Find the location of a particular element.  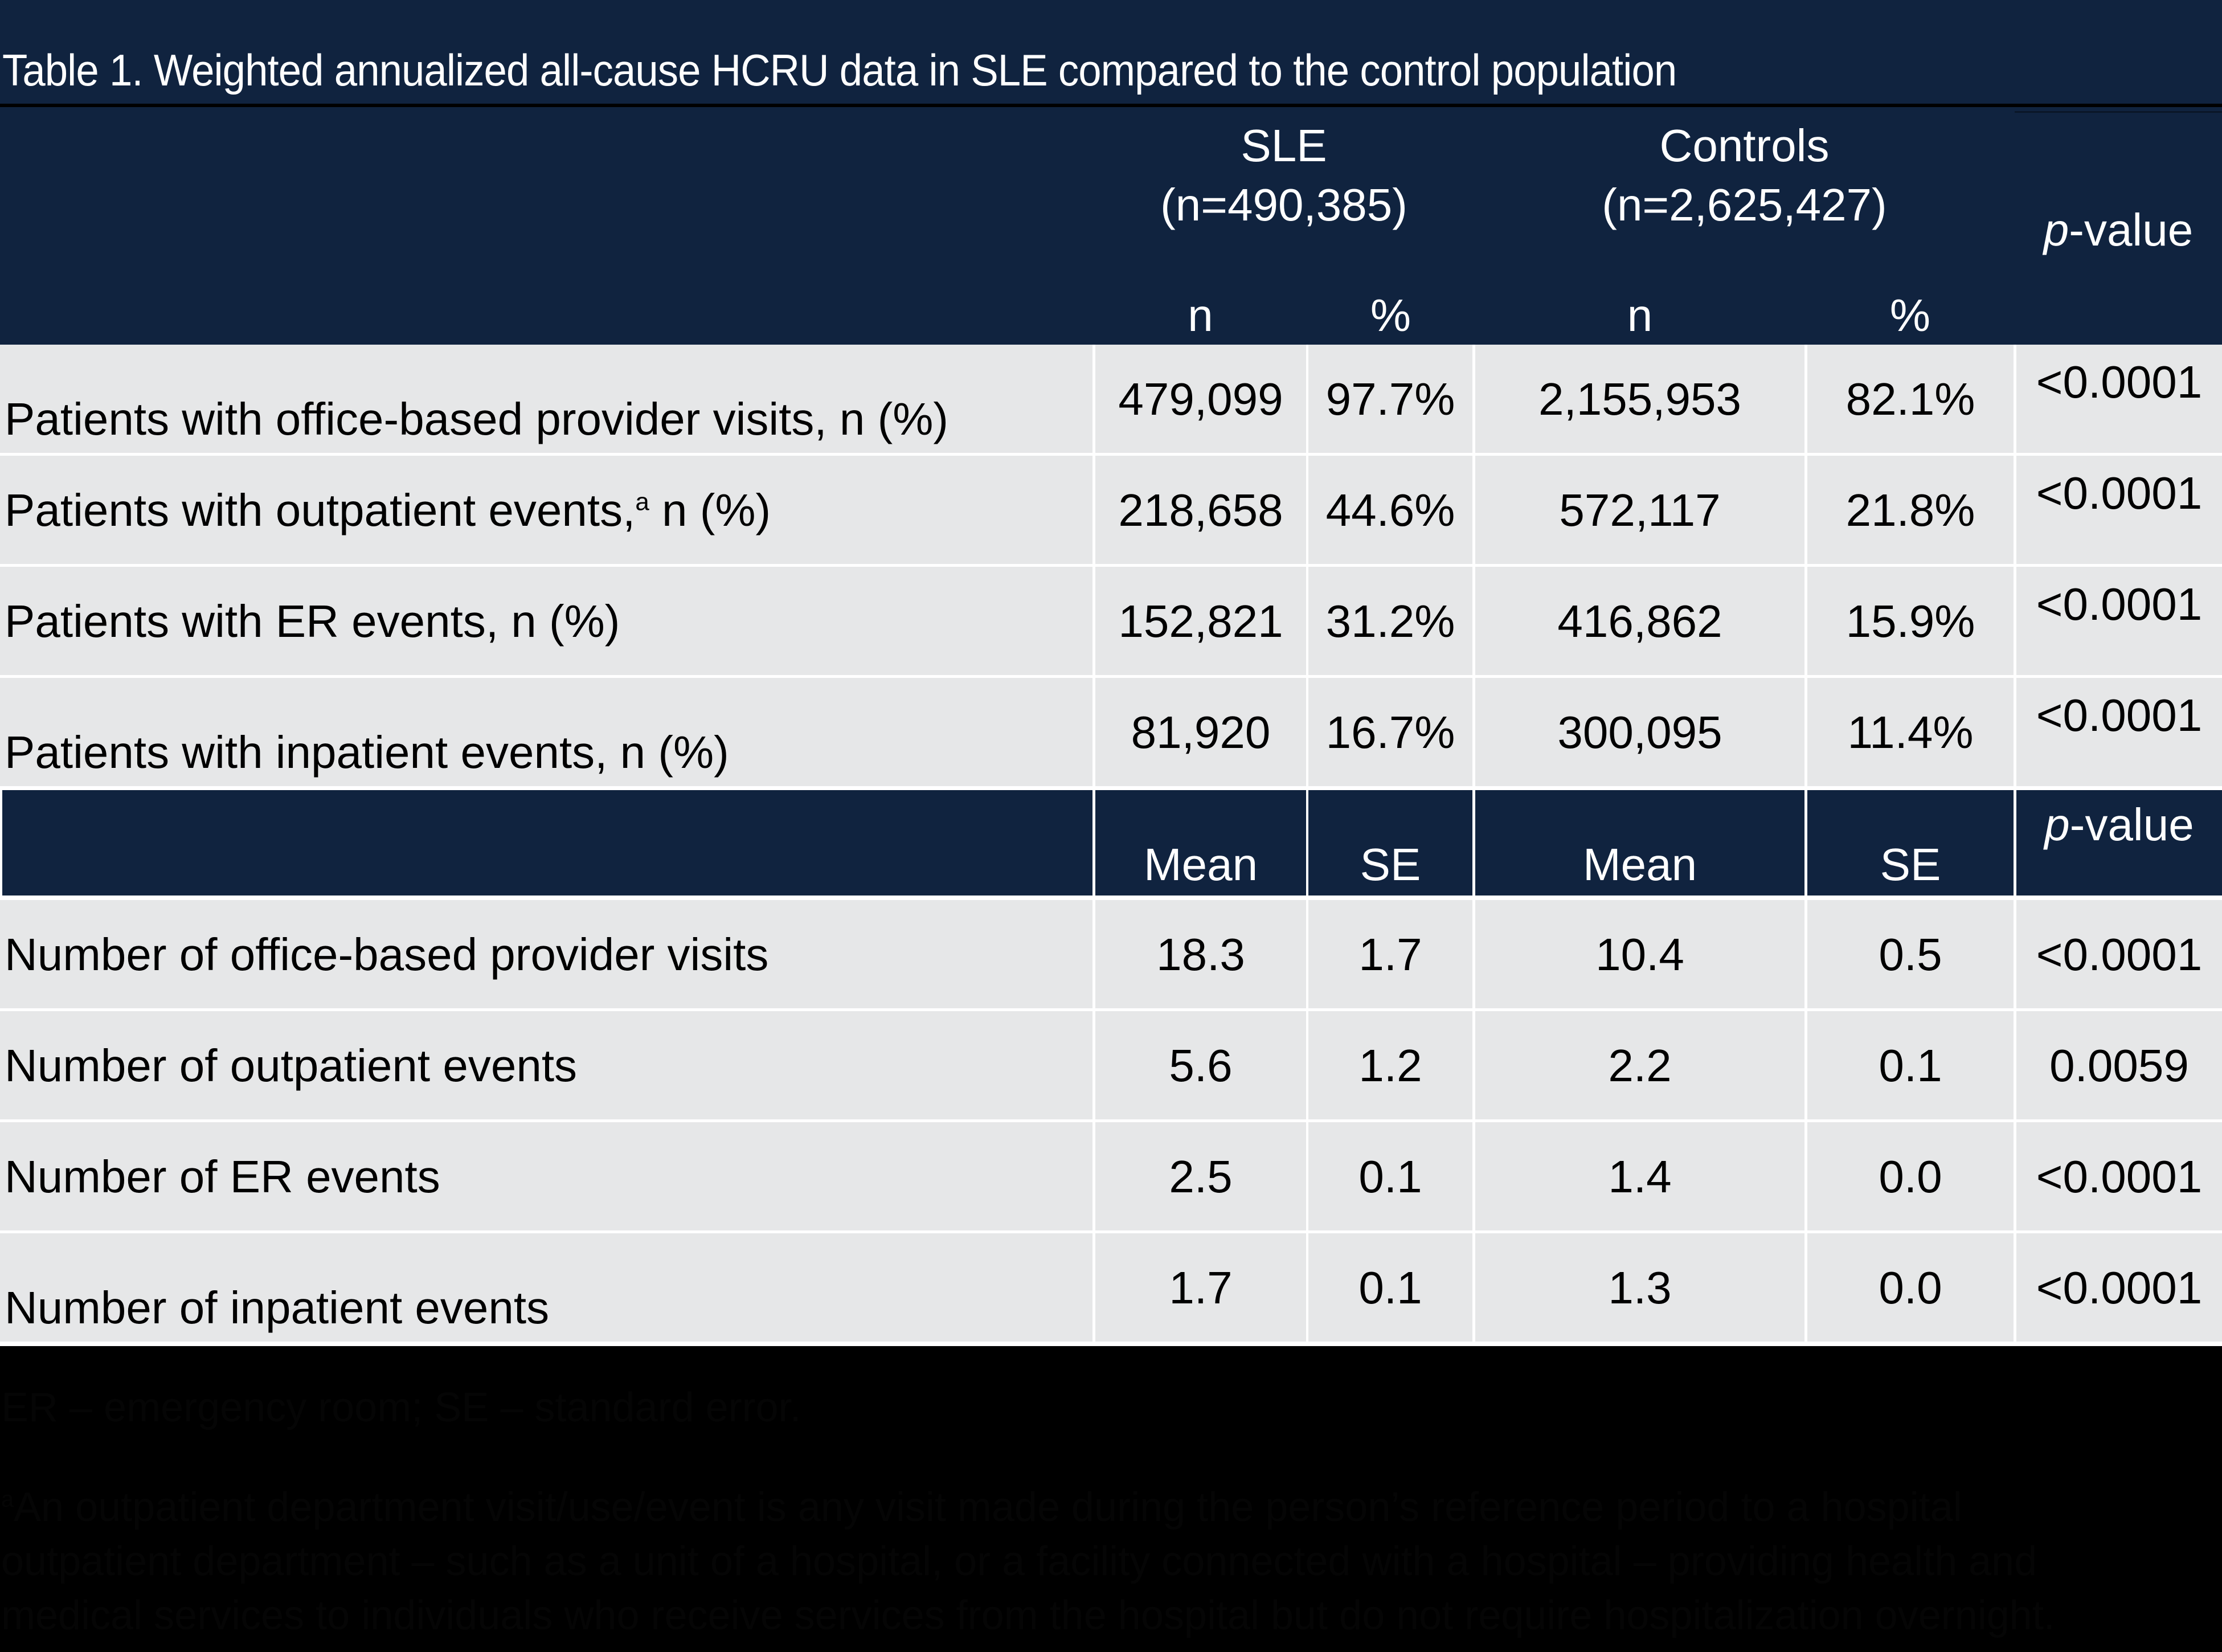

subheader-ctrl-n: n is located at coordinates (1640, 315).